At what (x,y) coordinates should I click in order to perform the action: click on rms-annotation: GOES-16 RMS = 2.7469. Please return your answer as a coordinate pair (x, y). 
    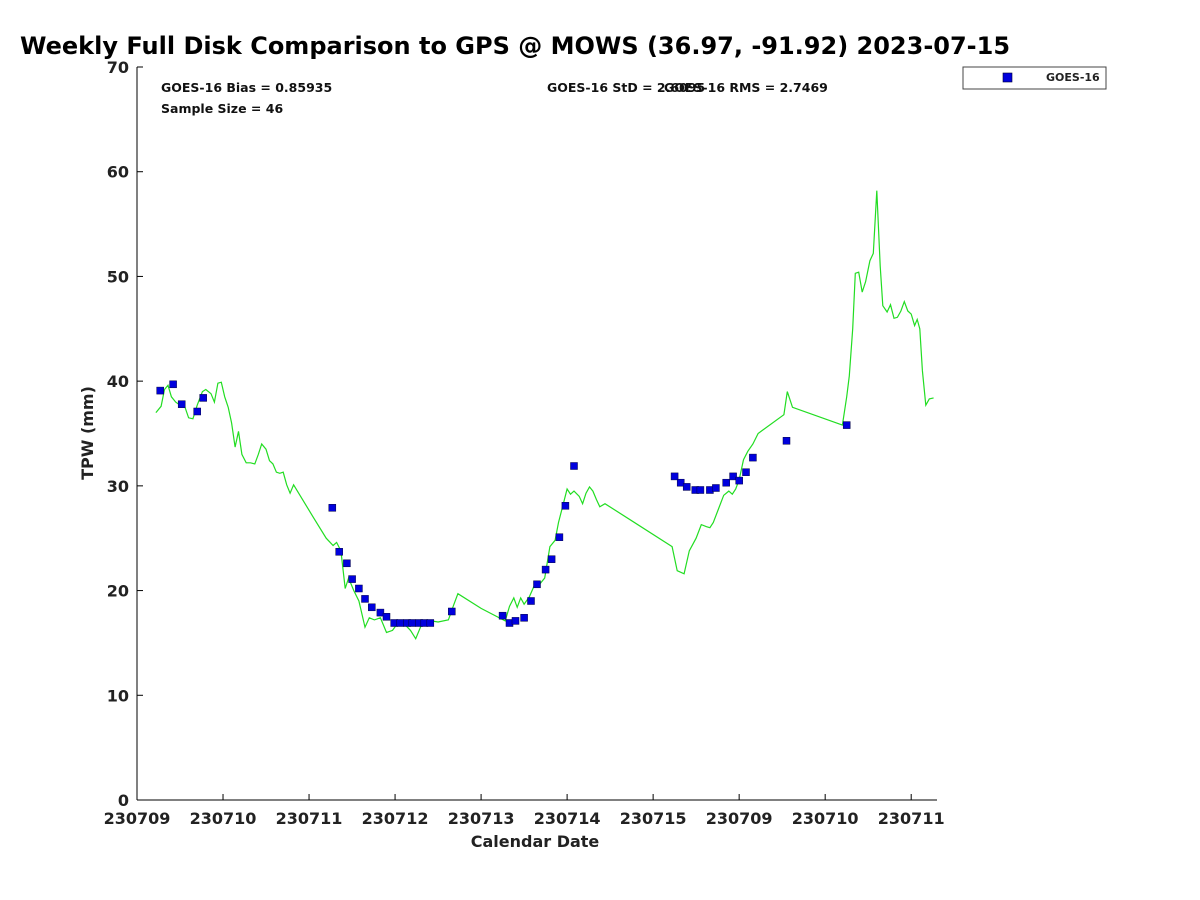
    Looking at the image, I should click on (746, 87).